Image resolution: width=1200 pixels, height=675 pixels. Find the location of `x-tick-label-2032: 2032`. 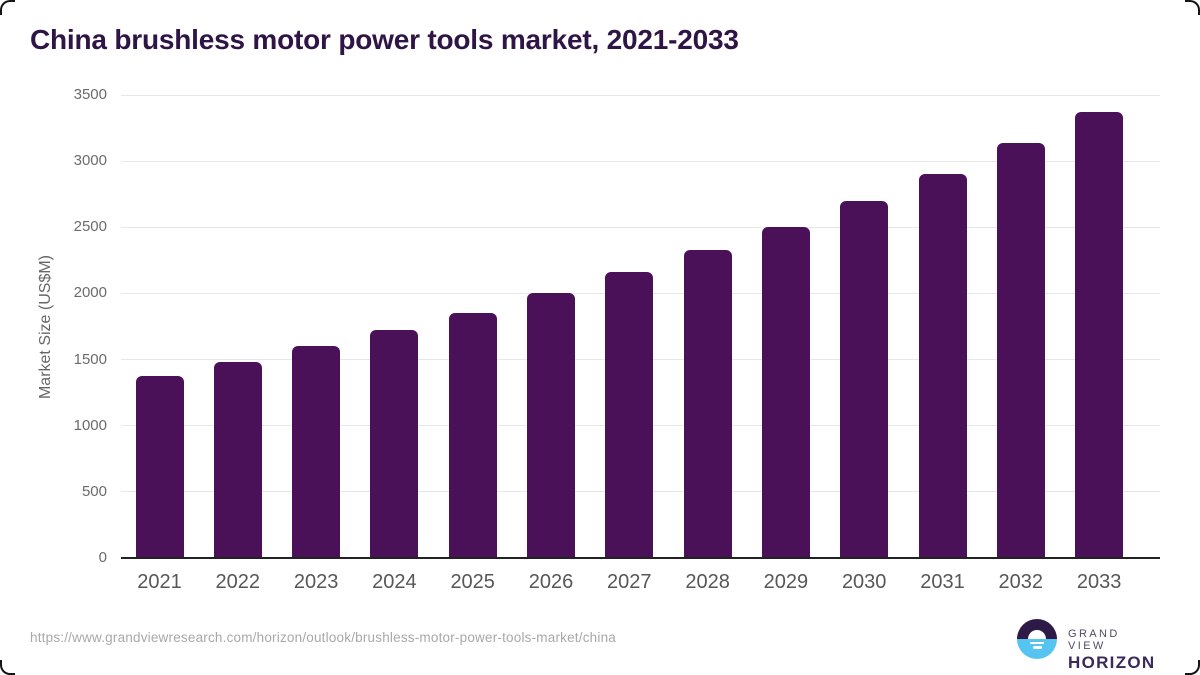

x-tick-label-2032: 2032 is located at coordinates (1021, 582).